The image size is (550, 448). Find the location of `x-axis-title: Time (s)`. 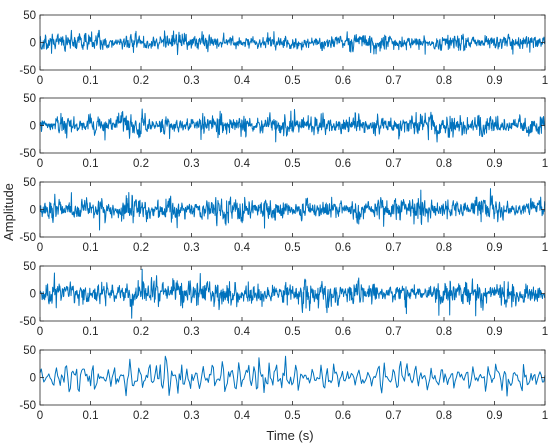

x-axis-title: Time (s) is located at coordinates (289, 435).